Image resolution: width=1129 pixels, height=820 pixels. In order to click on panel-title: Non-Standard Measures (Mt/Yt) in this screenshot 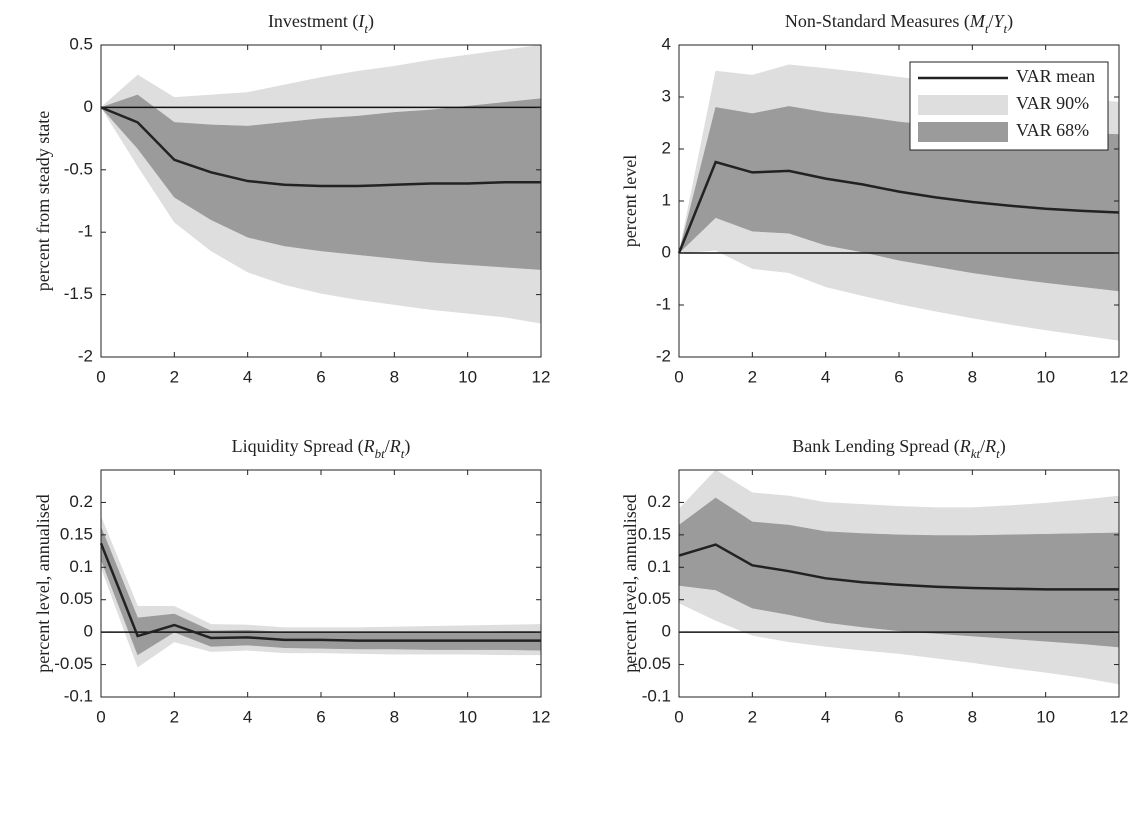, I will do `click(899, 23)`.